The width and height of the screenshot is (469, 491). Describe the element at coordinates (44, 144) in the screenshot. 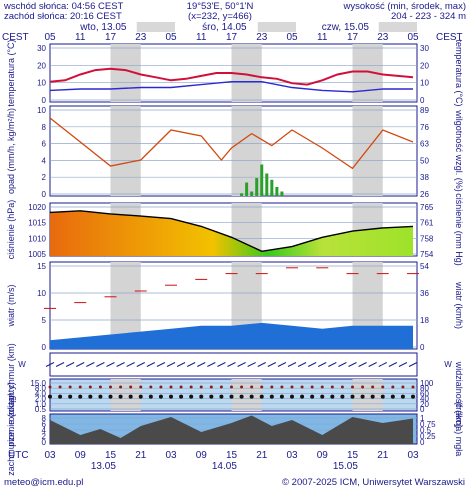

I see `precip-tick: 6` at that location.